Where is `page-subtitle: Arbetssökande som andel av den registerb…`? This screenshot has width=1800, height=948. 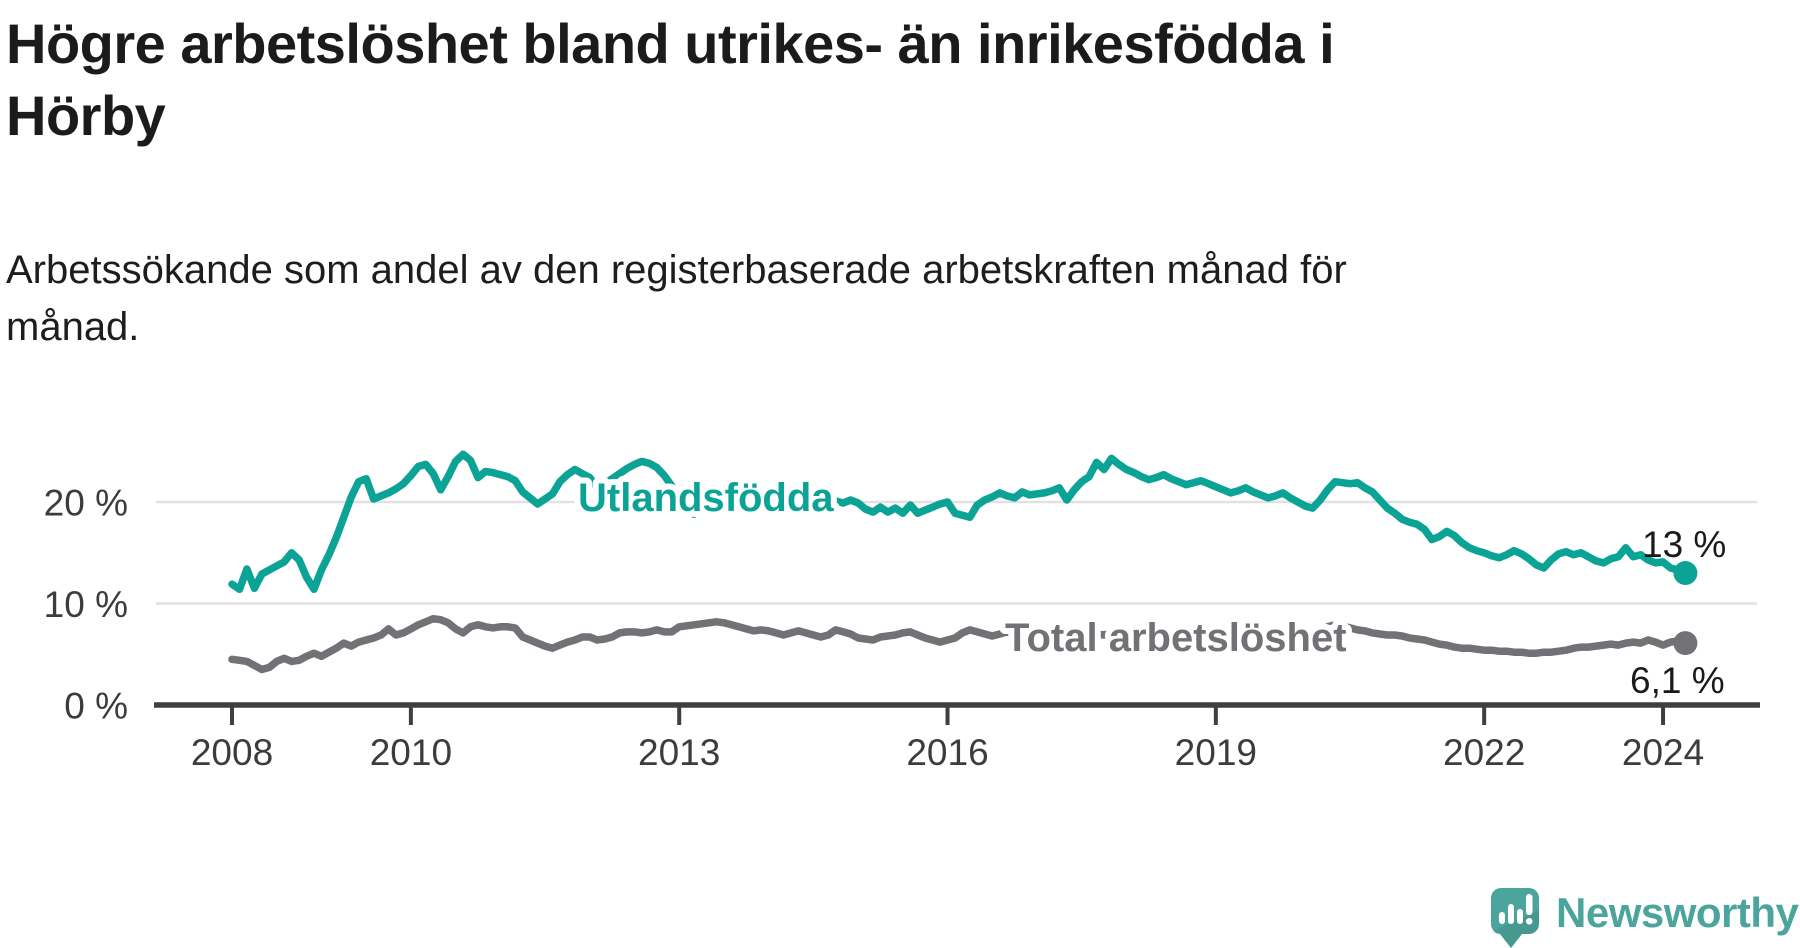 page-subtitle: Arbetssökande som andel av den registerb… is located at coordinates (676, 299).